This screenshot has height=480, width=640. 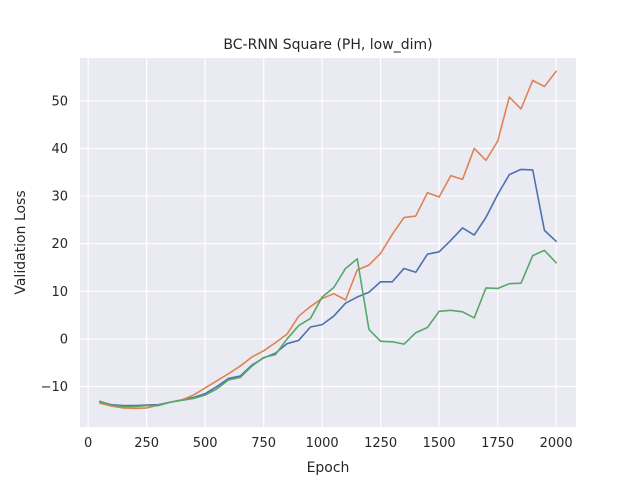 What do you see at coordinates (59, 292) in the screenshot?
I see `y-tick-label: 10` at bounding box center [59, 292].